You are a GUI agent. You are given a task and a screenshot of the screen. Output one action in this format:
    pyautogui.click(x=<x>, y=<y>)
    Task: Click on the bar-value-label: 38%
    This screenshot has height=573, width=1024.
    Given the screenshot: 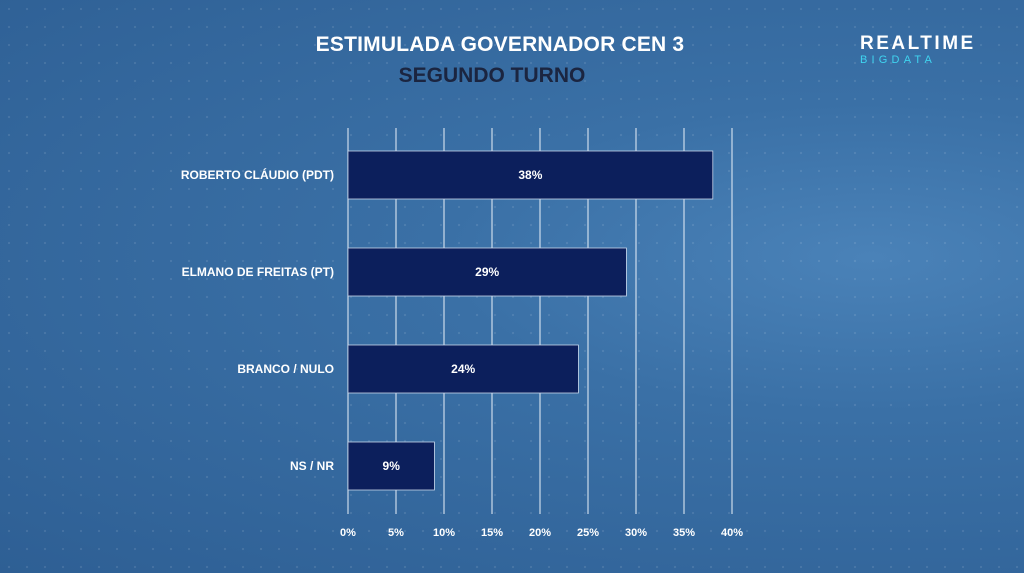 What is the action you would take?
    pyautogui.click(x=530, y=175)
    